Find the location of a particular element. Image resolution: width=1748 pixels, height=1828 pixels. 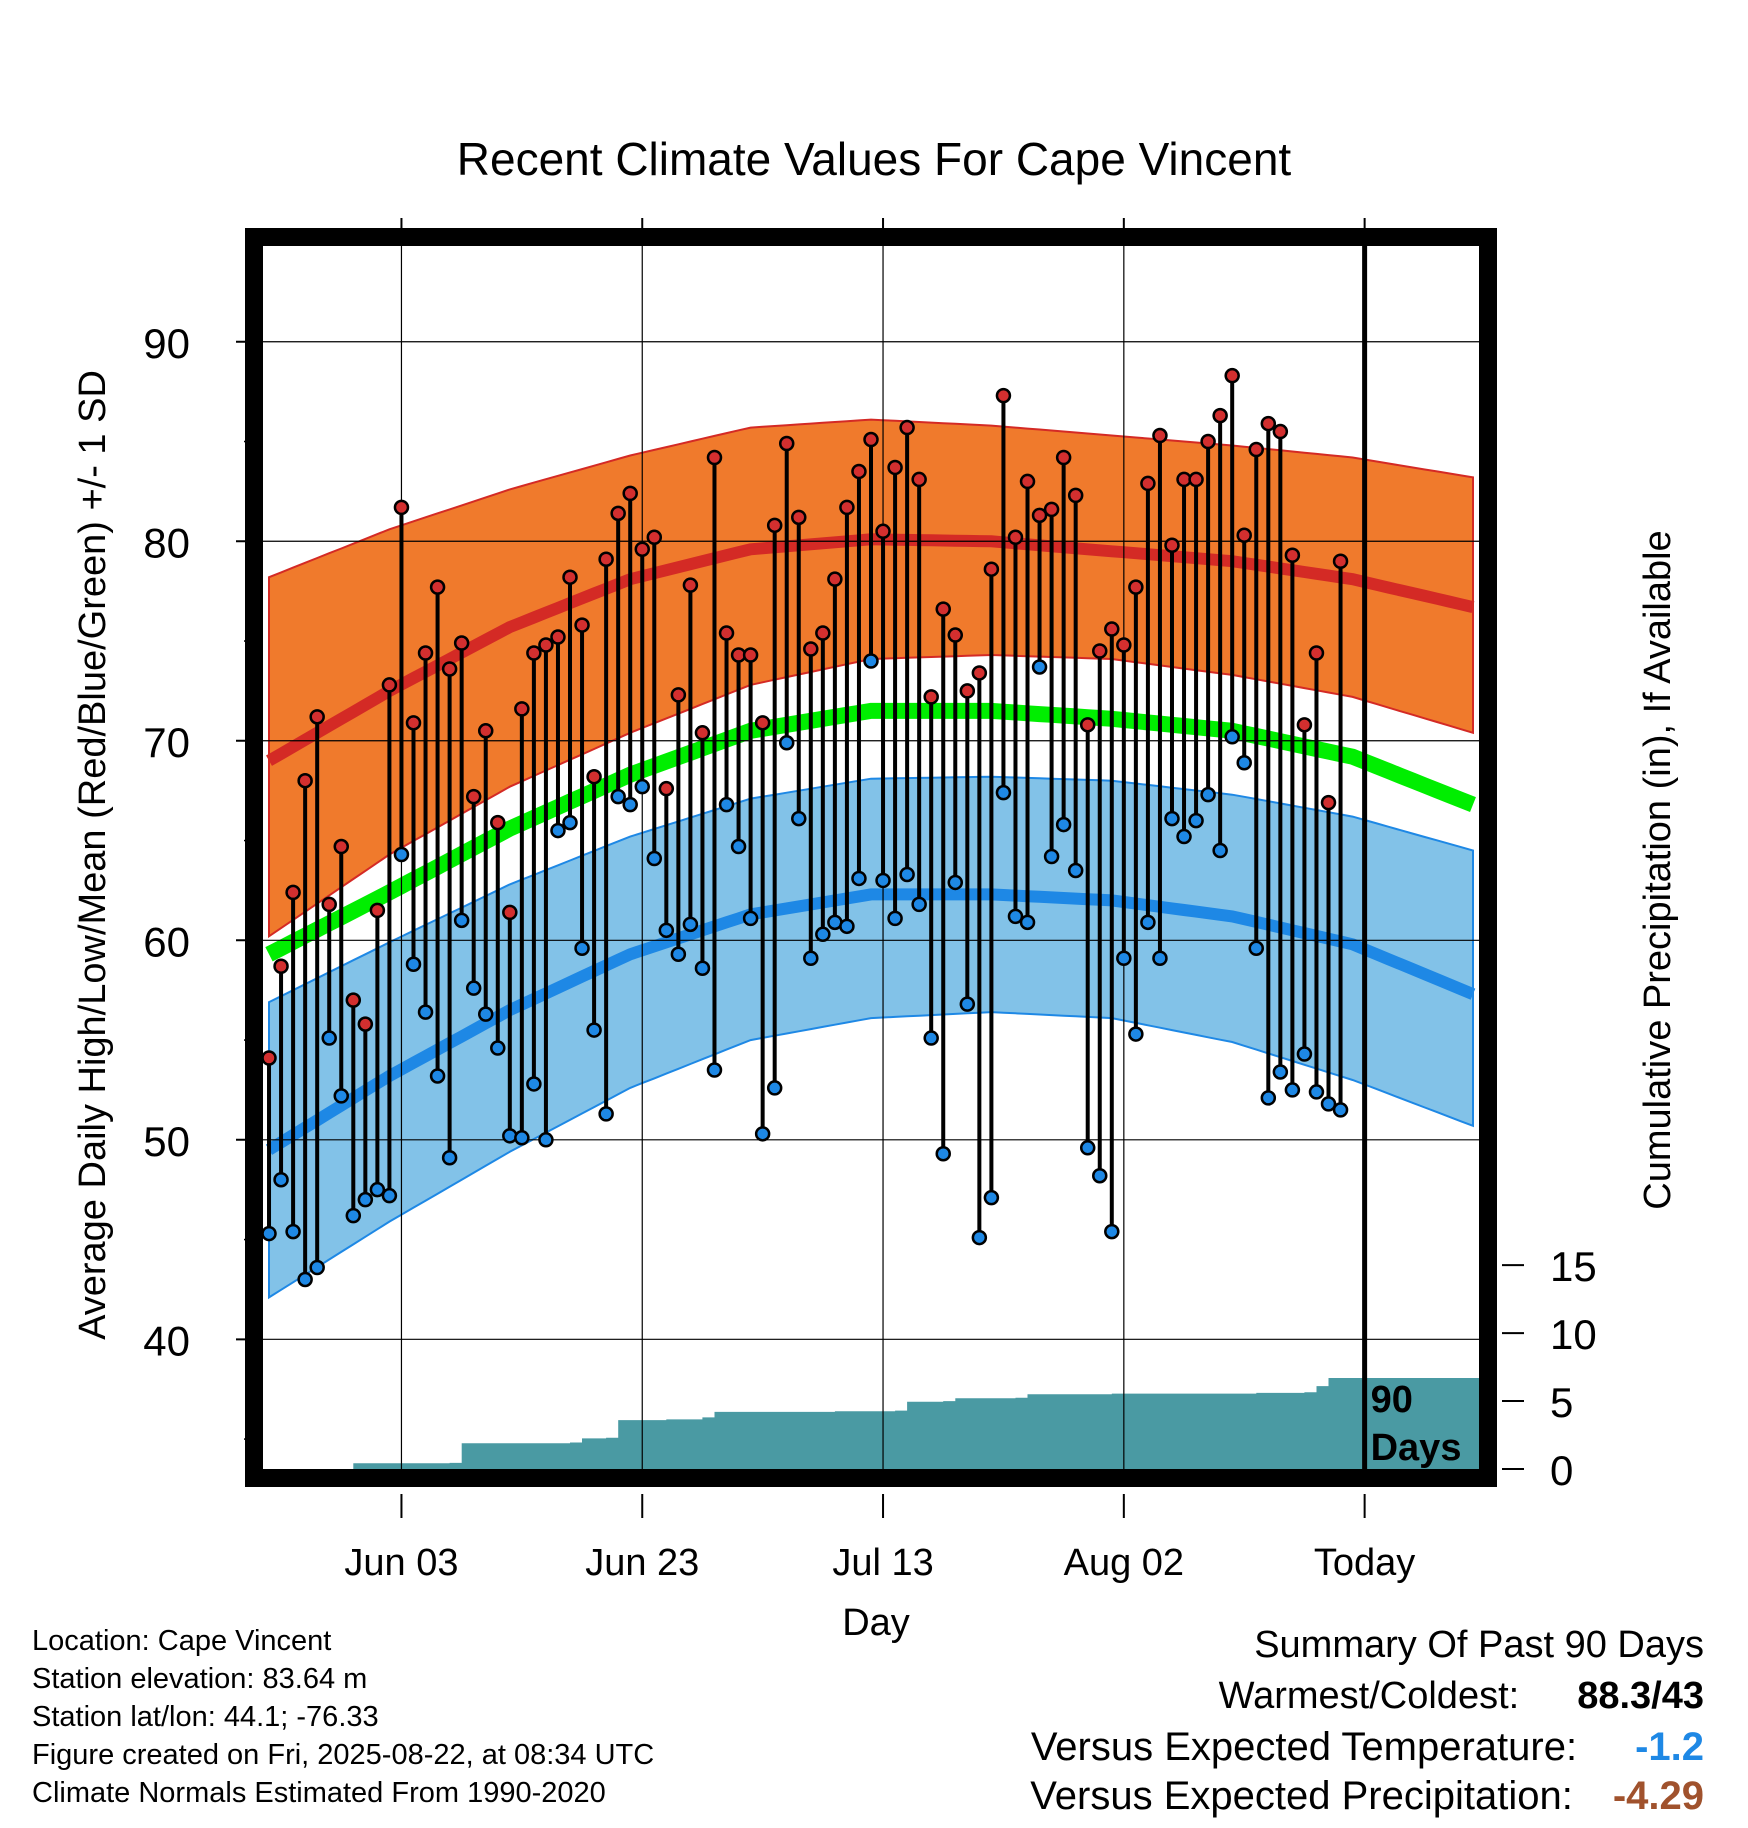

y-tick-label: 80 is located at coordinates (166, 542).